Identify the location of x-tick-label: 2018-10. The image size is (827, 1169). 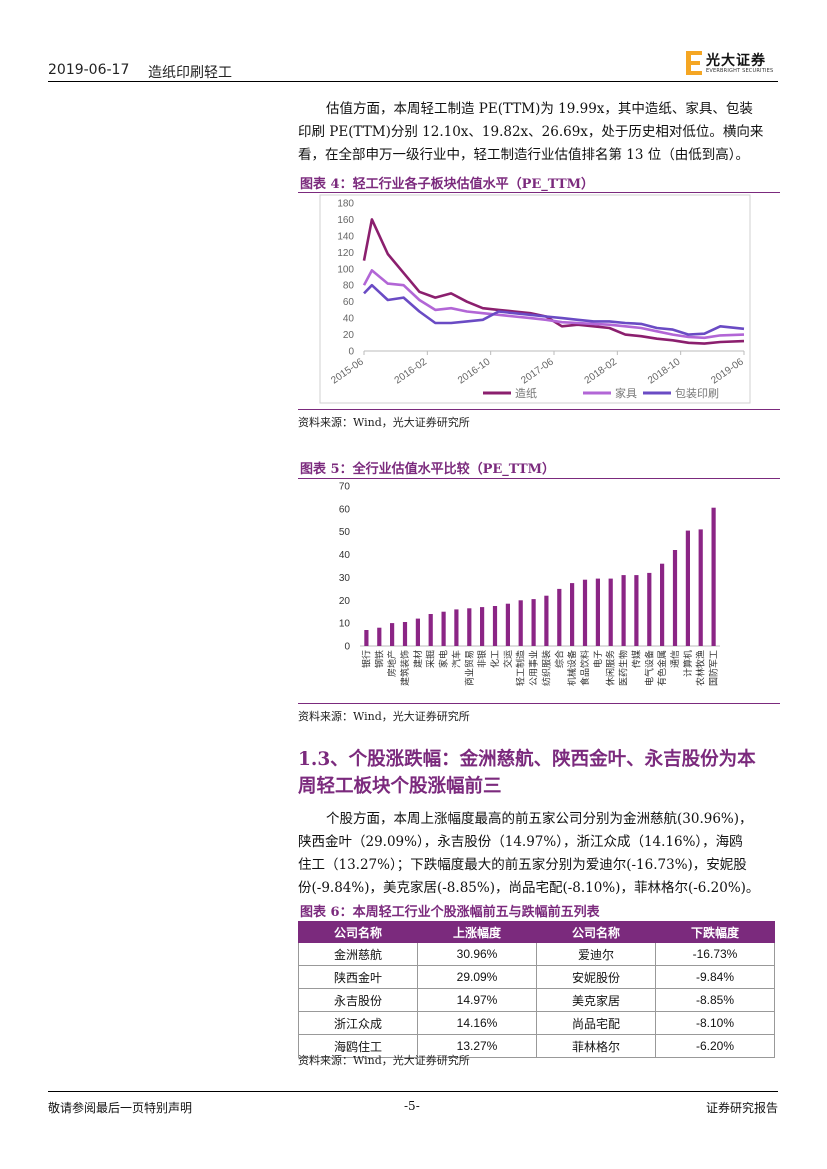
(664, 371).